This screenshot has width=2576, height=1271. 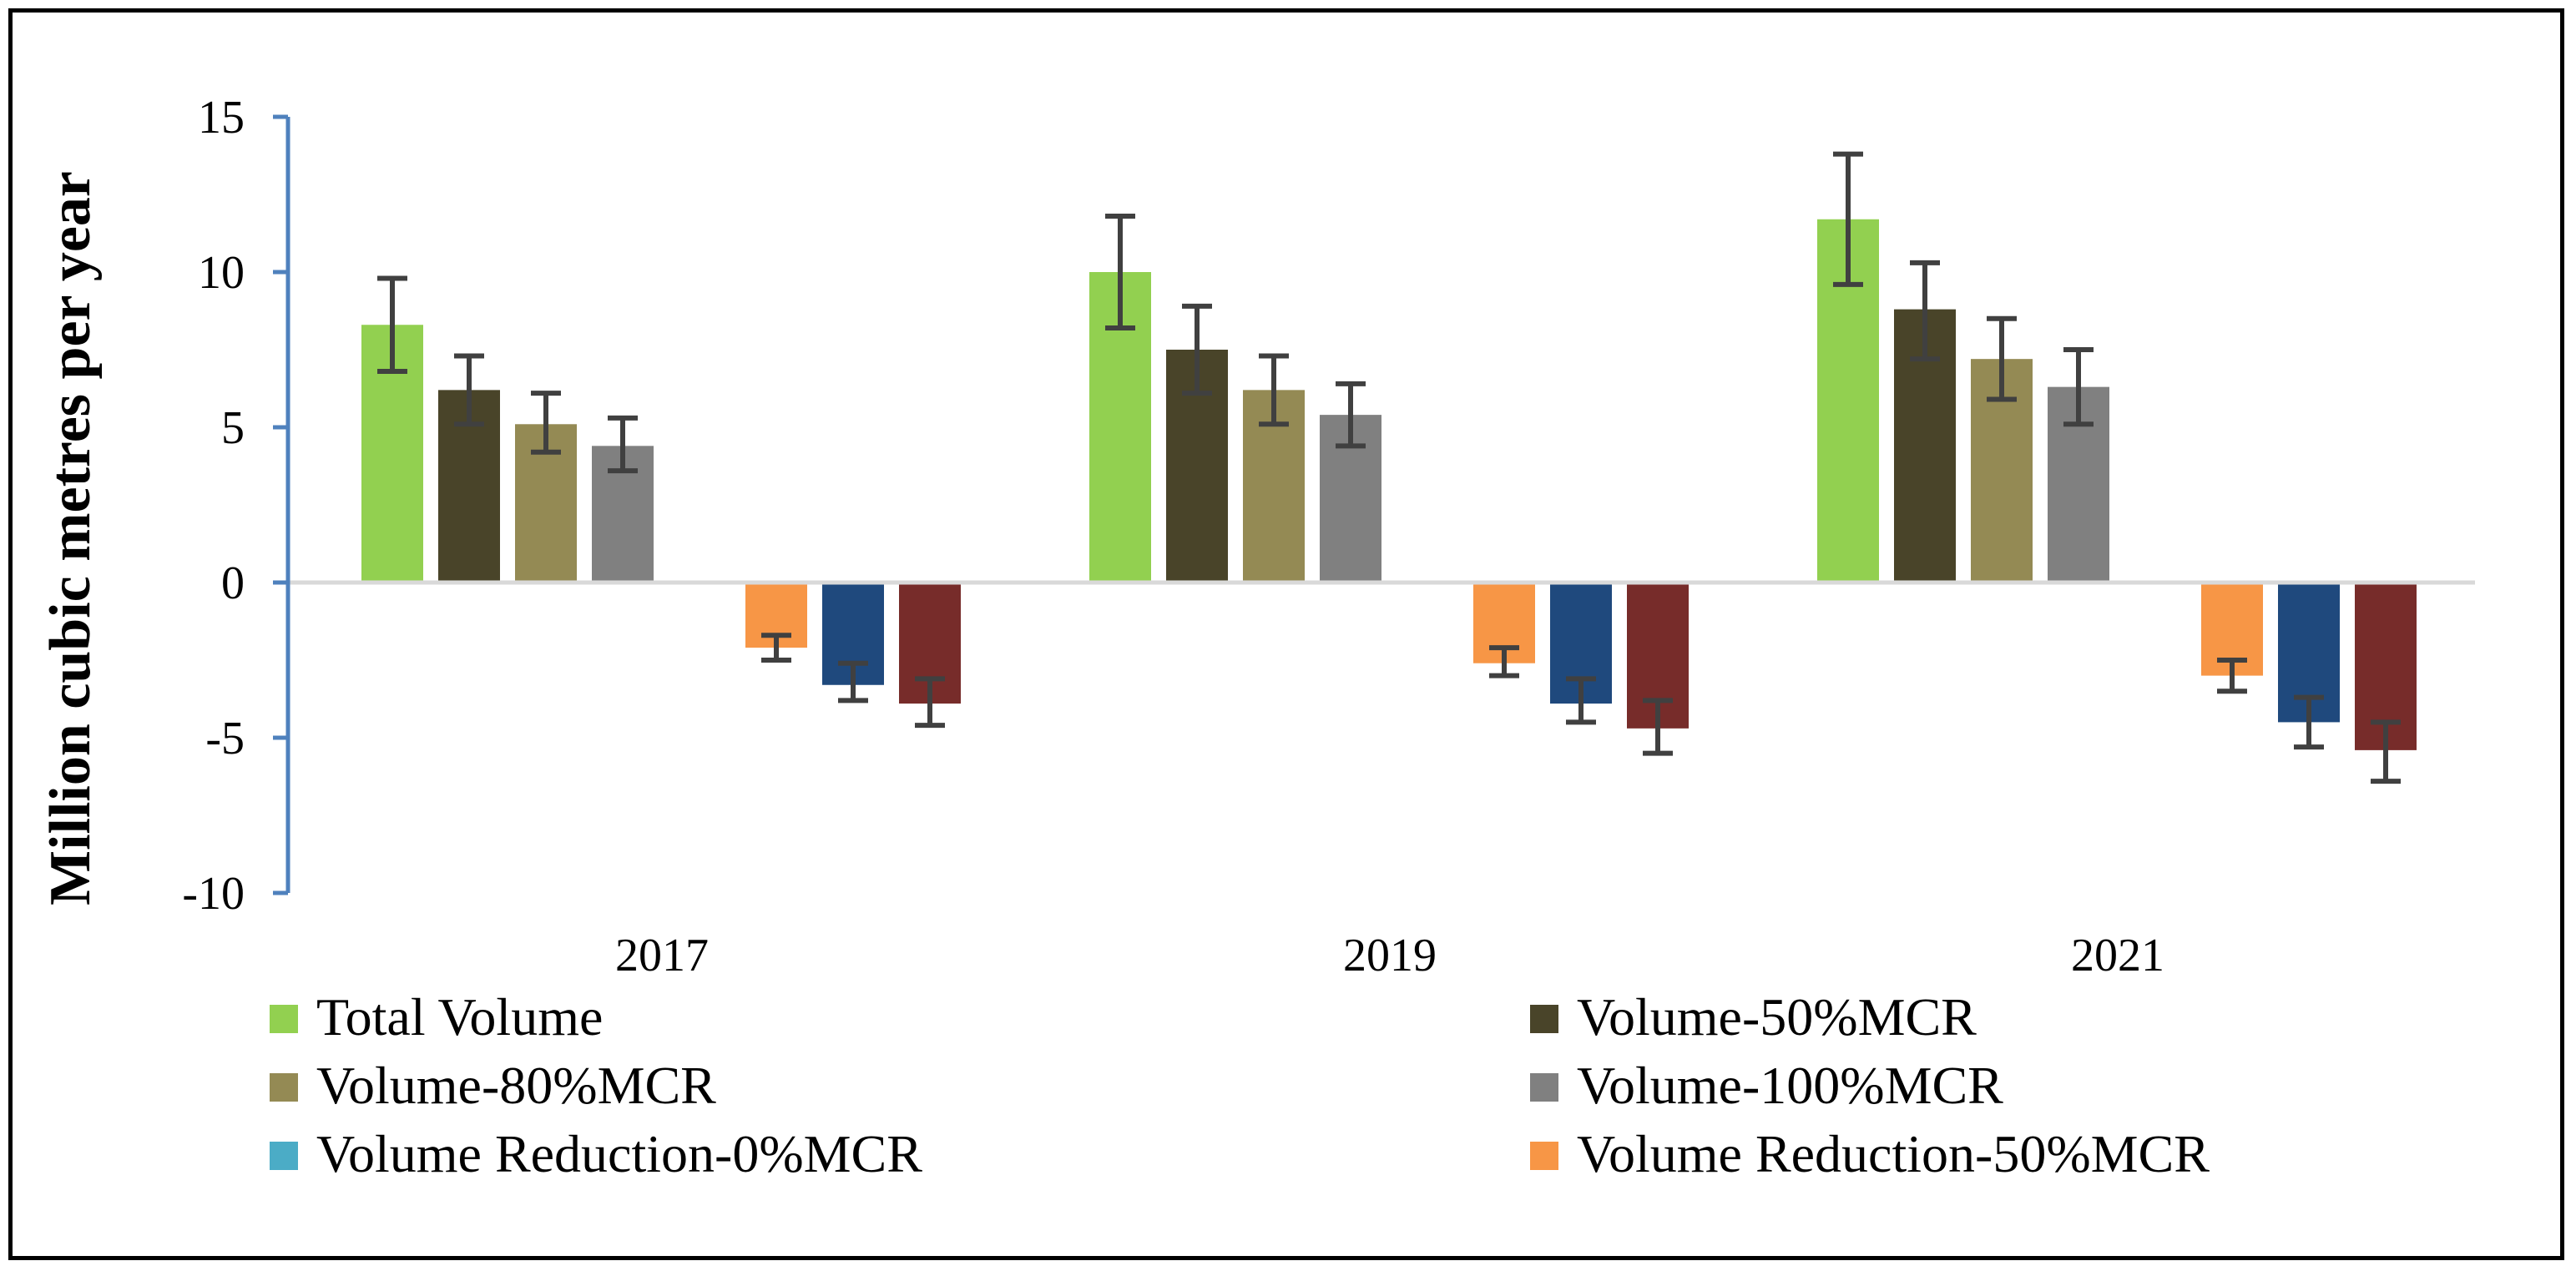 I want to click on legend-label: Volume-50%MCR, so click(x=1777, y=1017).